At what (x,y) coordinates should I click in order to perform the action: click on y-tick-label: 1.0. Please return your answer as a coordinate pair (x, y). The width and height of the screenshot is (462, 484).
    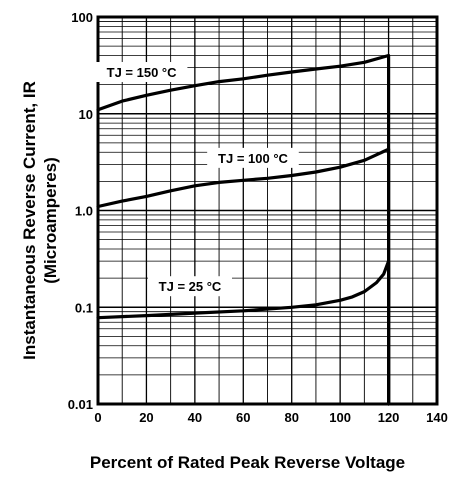
    Looking at the image, I should click on (84, 211).